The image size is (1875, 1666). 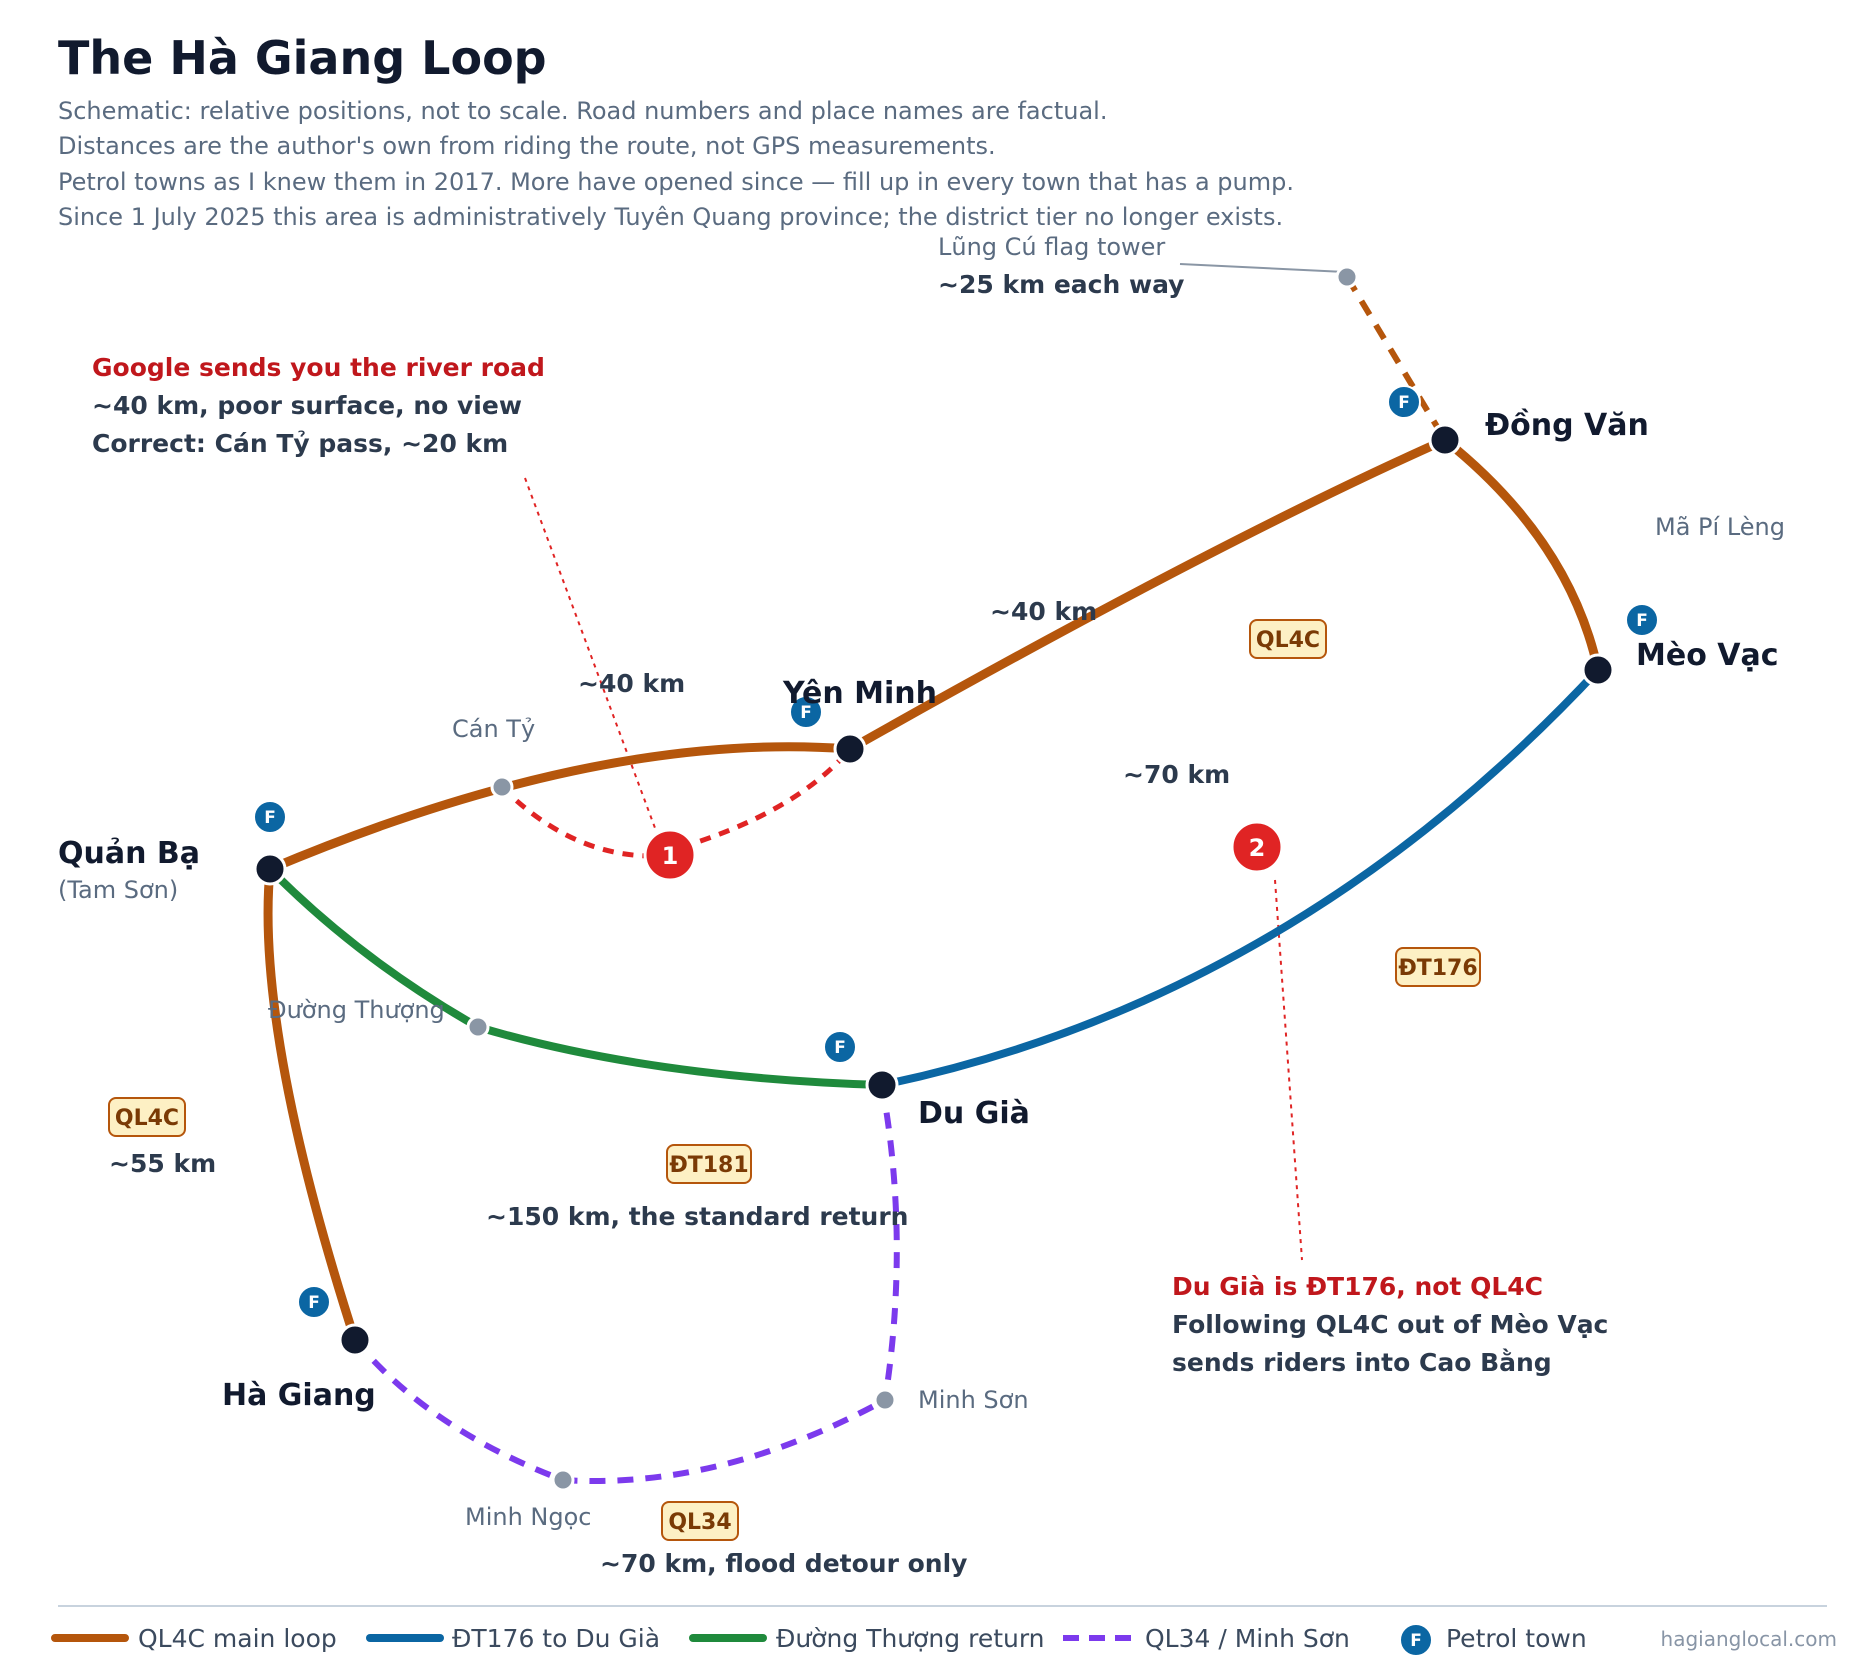 I want to click on duong-thuong-label: Đường Thượng, so click(x=356, y=1010).